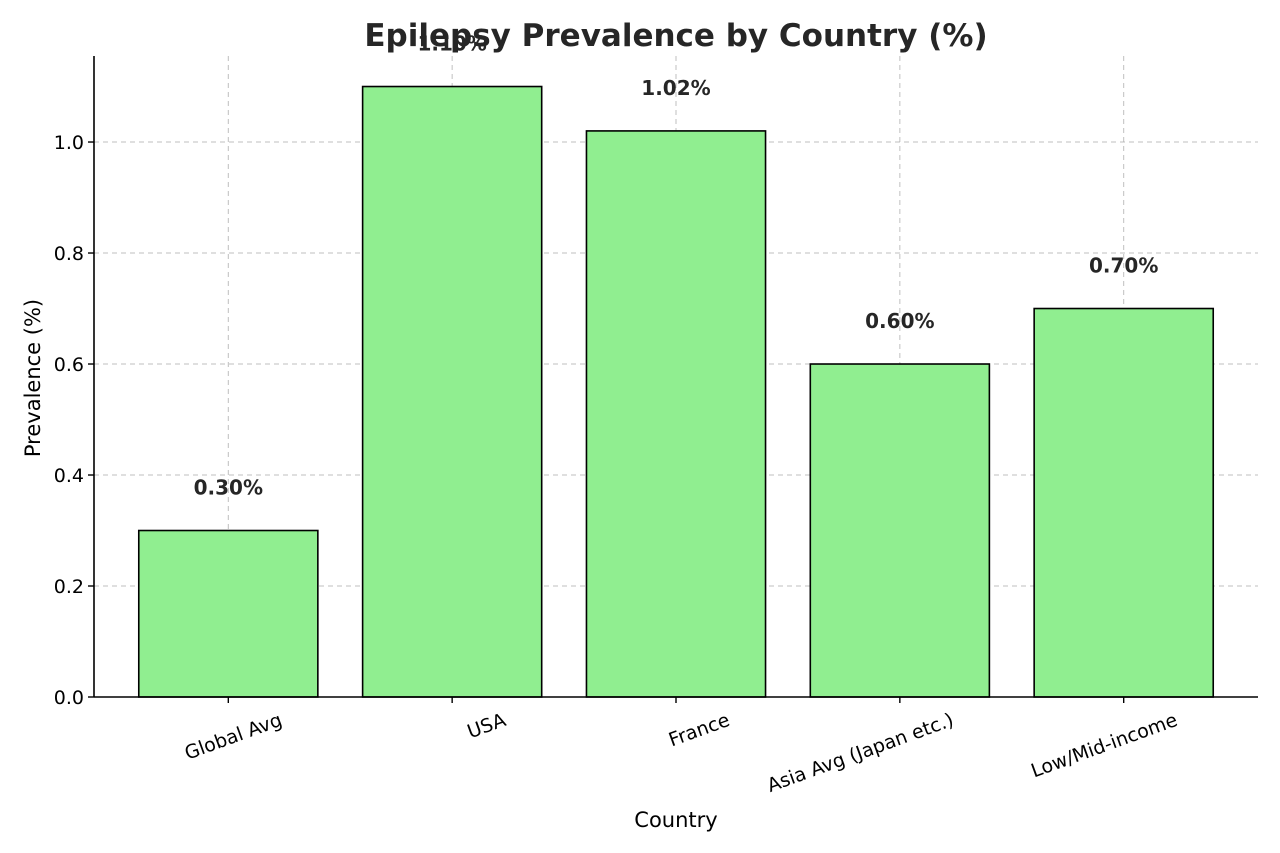 The image size is (1280, 853). What do you see at coordinates (675, 88) in the screenshot?
I see `bar-value-label: 1.02%` at bounding box center [675, 88].